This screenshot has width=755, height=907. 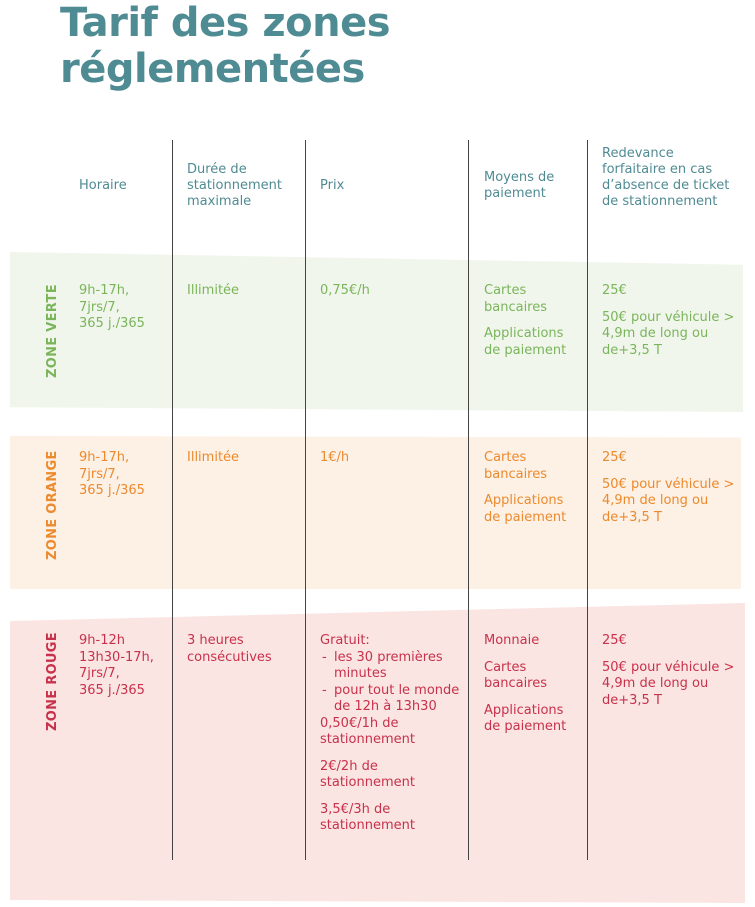 What do you see at coordinates (52, 681) in the screenshot?
I see `zone-rouge-label: ZONE ROUGE` at bounding box center [52, 681].